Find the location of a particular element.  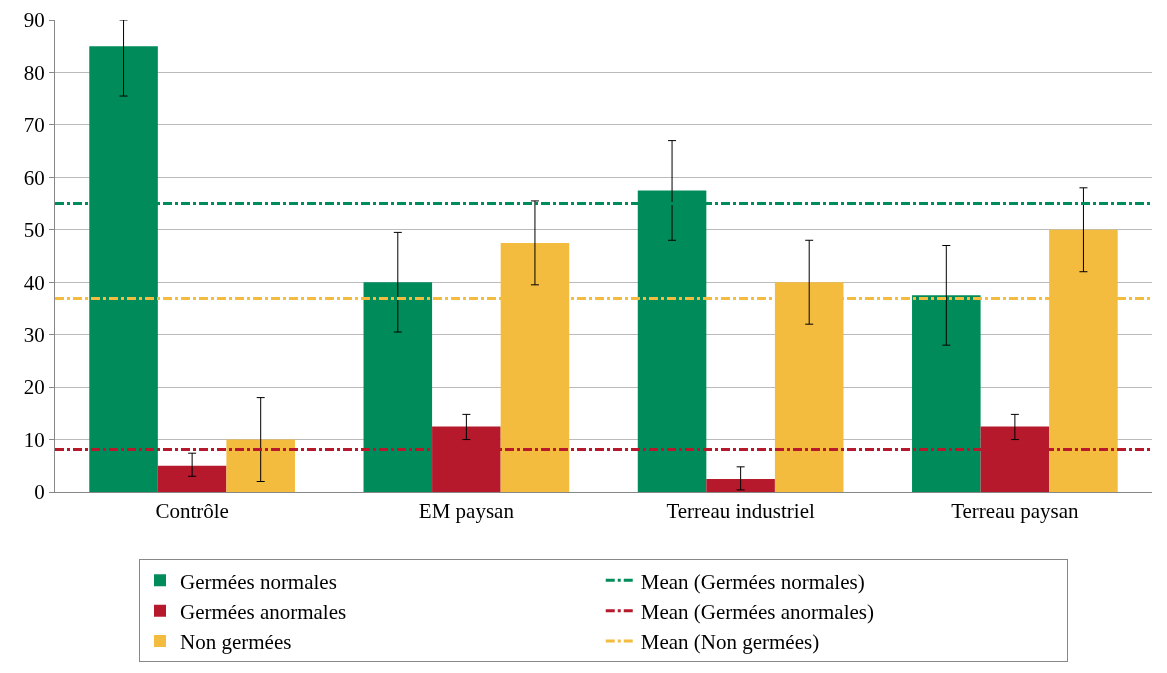

legend-label: Non germées is located at coordinates (236, 642).